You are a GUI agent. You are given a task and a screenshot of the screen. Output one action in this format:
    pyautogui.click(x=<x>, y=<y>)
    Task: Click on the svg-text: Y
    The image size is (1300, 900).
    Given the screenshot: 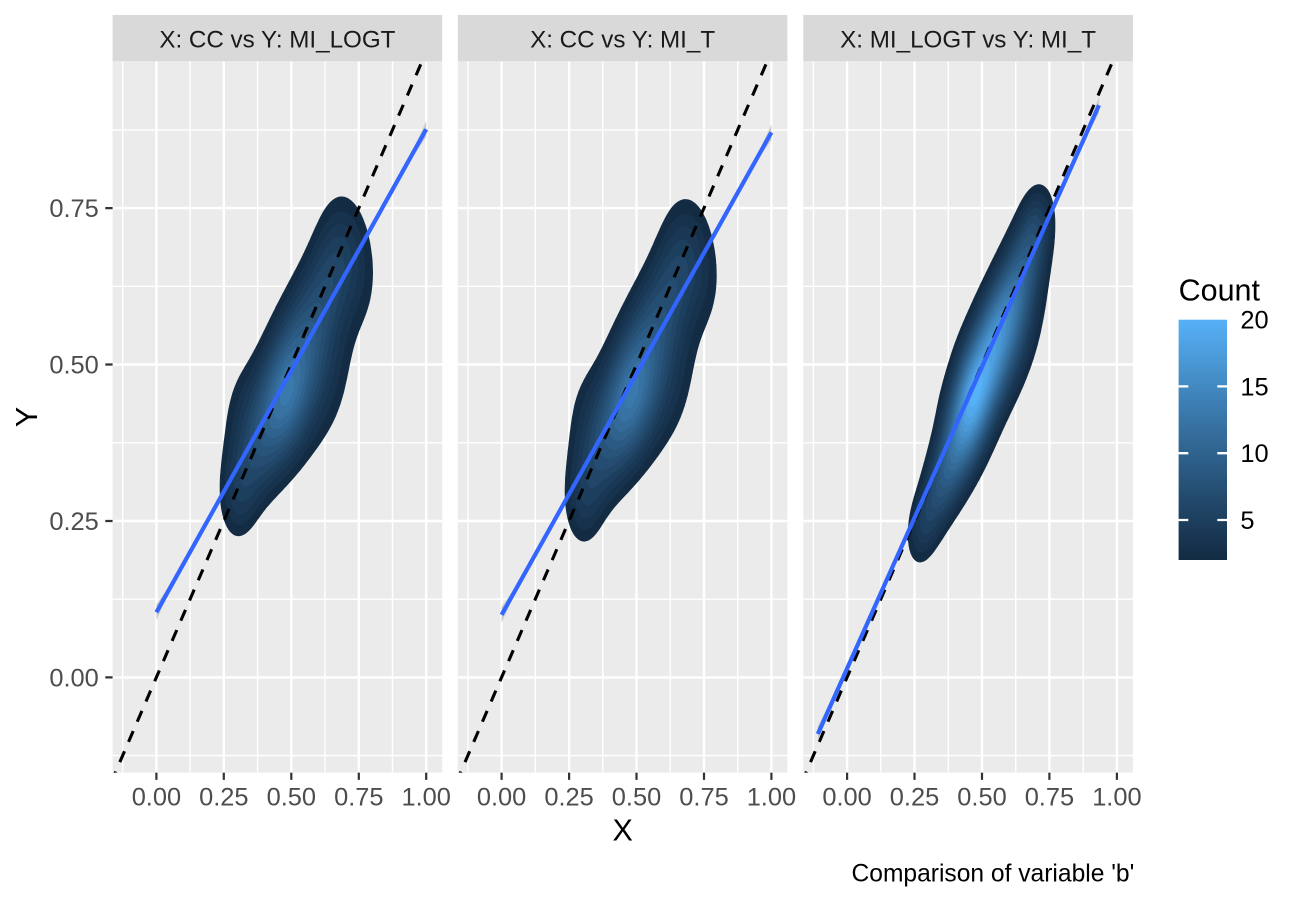 What is the action you would take?
    pyautogui.click(x=27, y=417)
    